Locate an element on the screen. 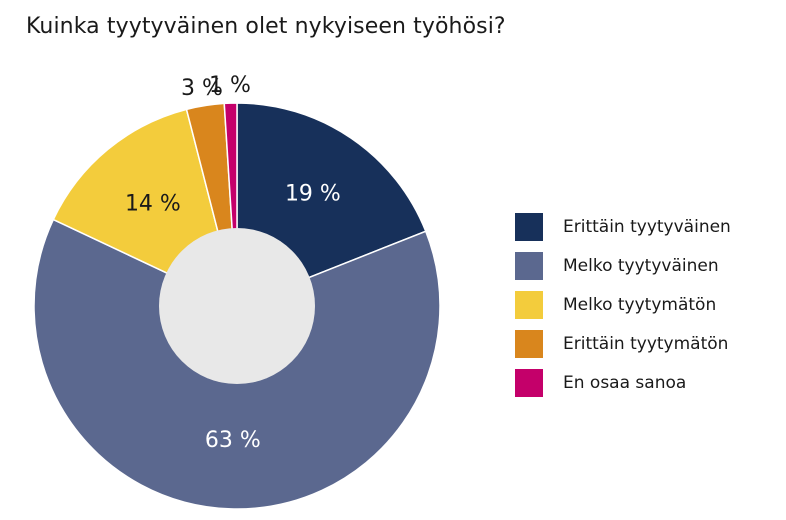 The image size is (786, 520). legend-item: Erittäin tyytymätön is located at coordinates (623, 343).